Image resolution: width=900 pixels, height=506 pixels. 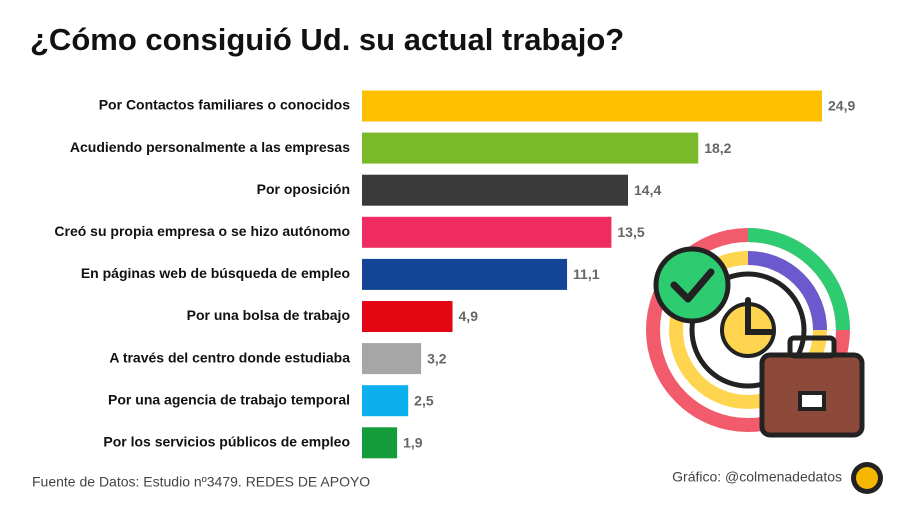 I want to click on value-label: 18,2, so click(x=717, y=148).